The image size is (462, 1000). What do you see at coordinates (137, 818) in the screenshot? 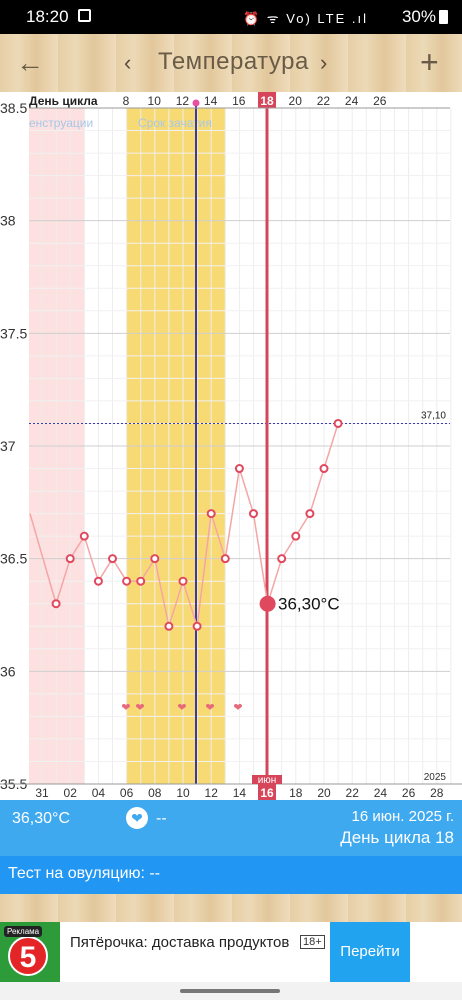
I see `heart-icon: ❤` at bounding box center [137, 818].